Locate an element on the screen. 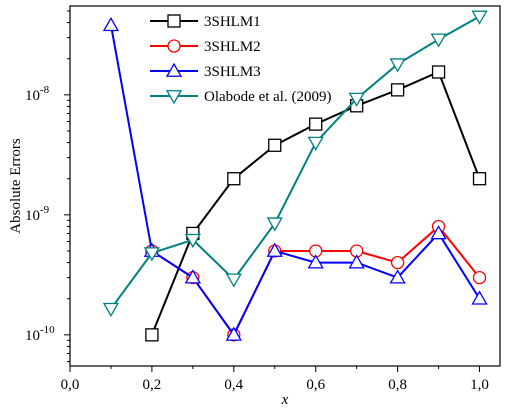 The height and width of the screenshot is (412, 509). legend-item: 3SHLM1 is located at coordinates (205, 22).